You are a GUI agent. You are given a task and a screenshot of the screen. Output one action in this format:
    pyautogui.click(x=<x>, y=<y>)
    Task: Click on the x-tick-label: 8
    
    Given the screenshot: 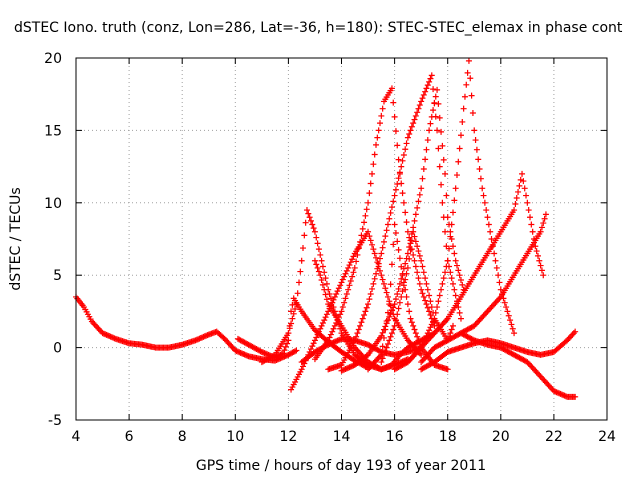 What is the action you would take?
    pyautogui.click(x=182, y=437)
    